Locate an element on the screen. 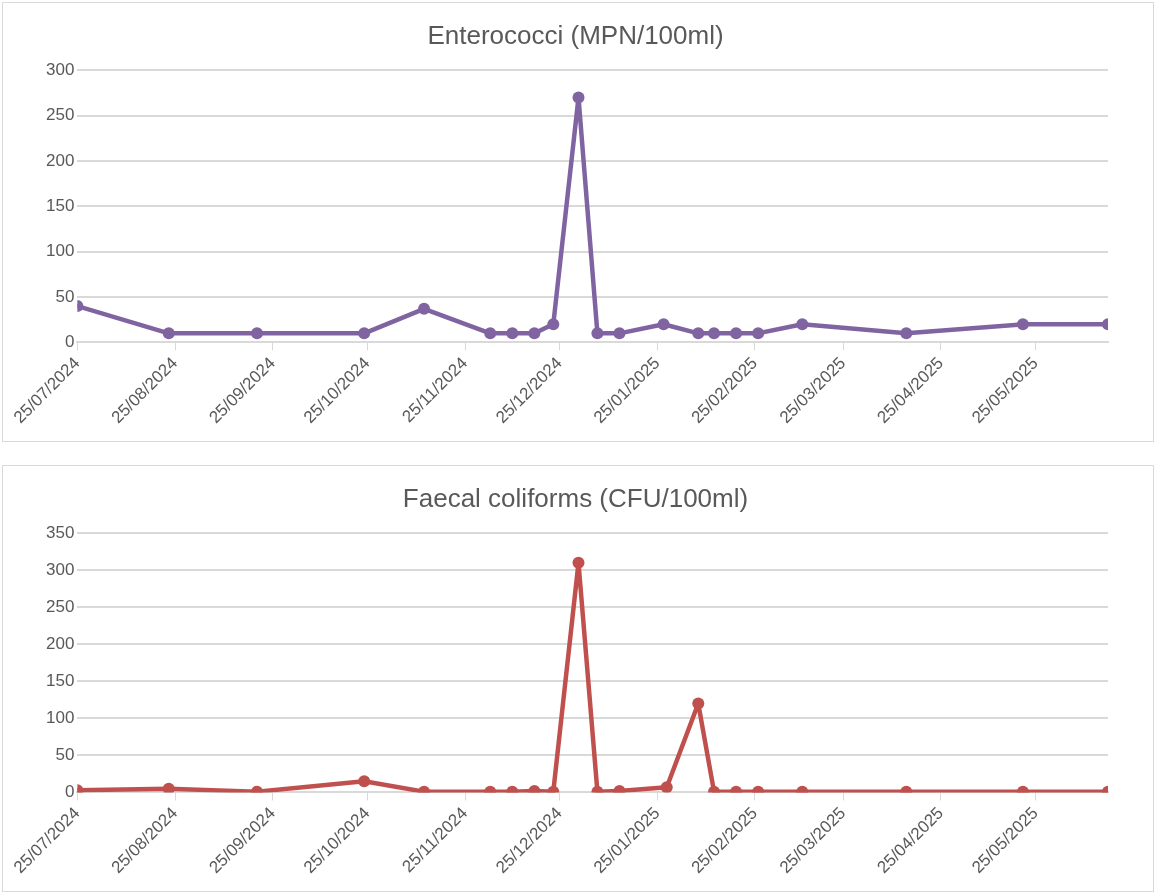 The width and height of the screenshot is (1155, 893). chart-title: Faecal coliforms (CFU/100ml) is located at coordinates (575, 497).